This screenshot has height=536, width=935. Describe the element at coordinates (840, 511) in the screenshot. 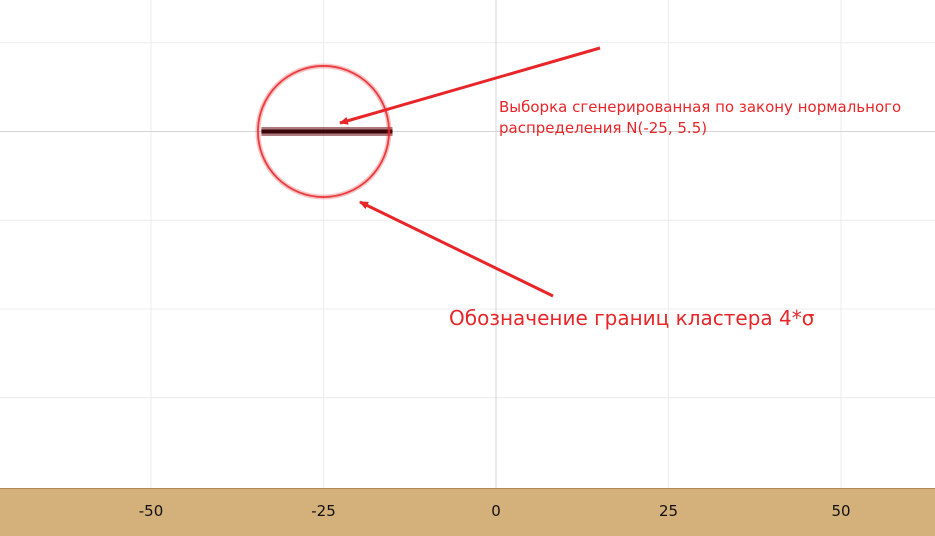

I see `x-tick-label: 50` at that location.